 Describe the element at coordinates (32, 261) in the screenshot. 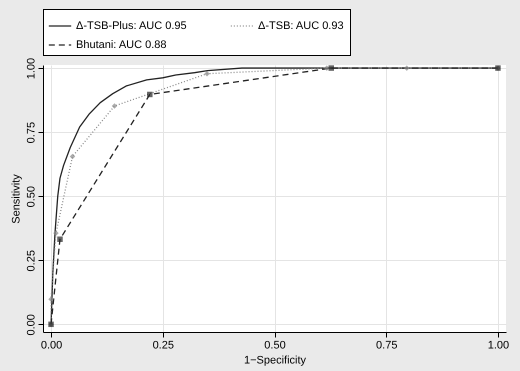

I see `y-tick-label: 0.25` at that location.